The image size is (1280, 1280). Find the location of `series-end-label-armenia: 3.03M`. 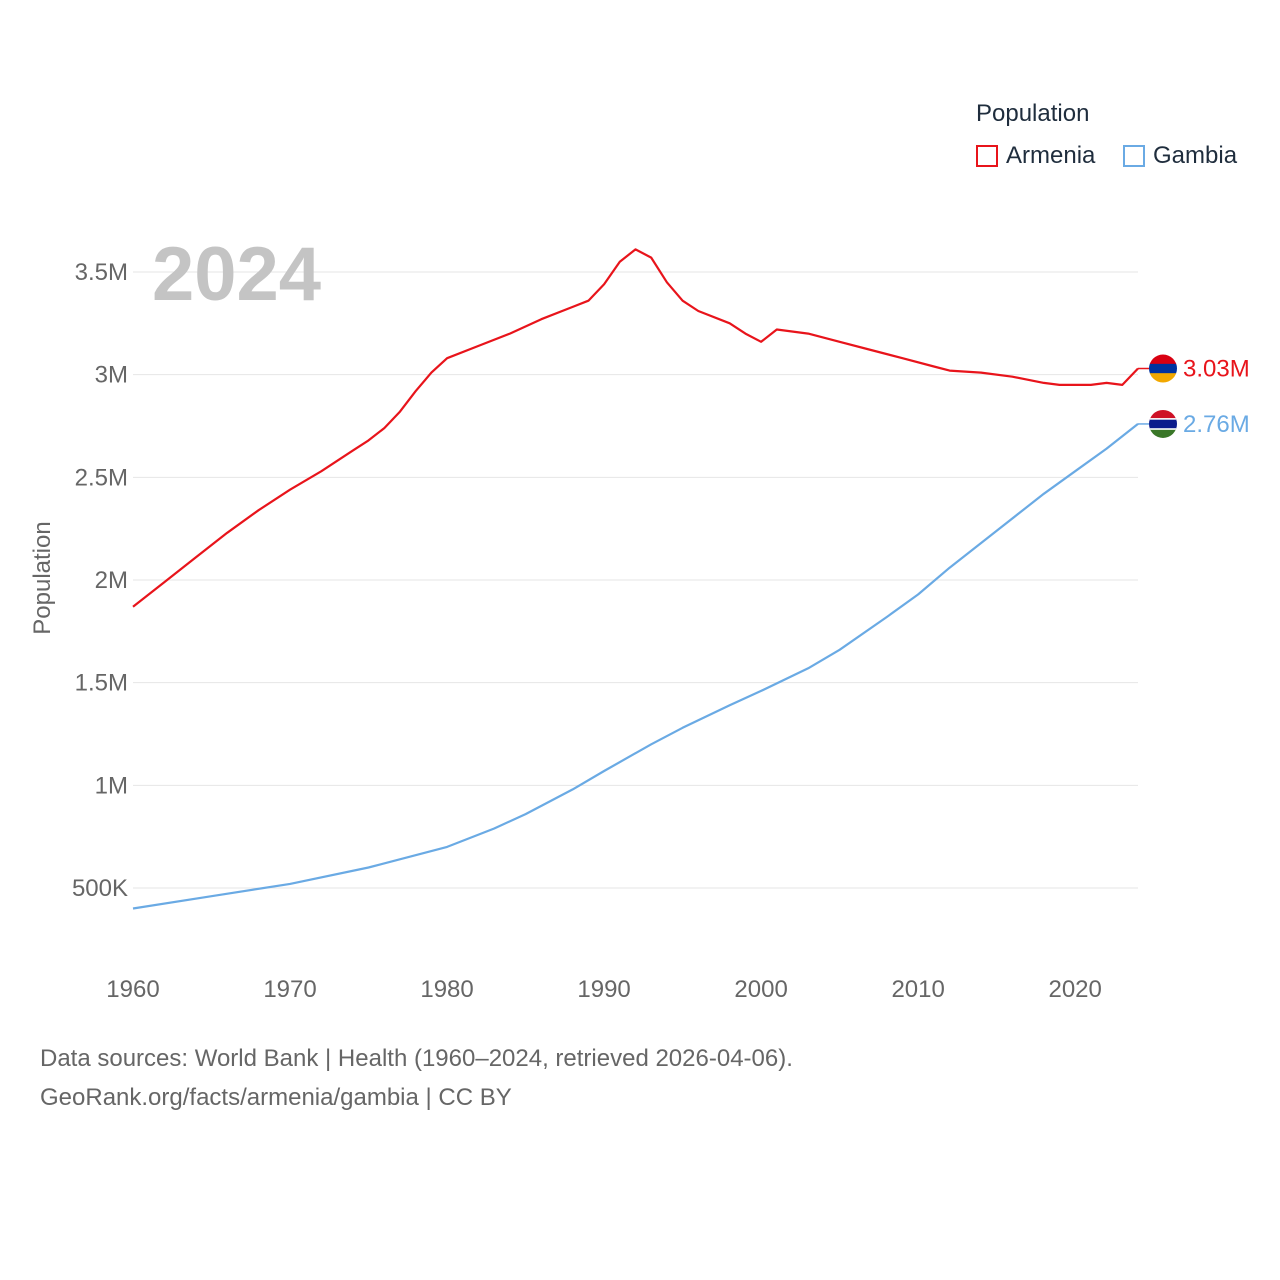

series-end-label-armenia: 3.03M is located at coordinates (1216, 369).